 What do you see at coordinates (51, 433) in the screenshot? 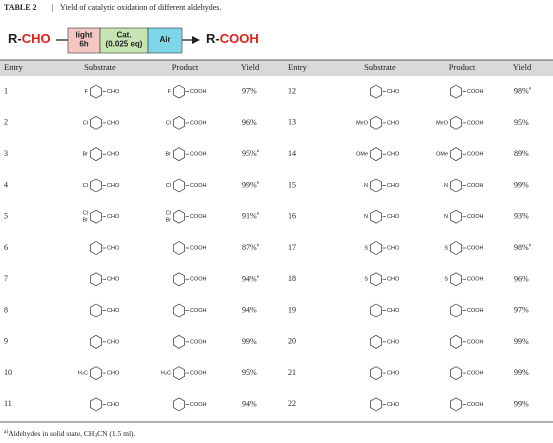
I see `footnote-text: Aldehydes in solid state, CH` at bounding box center [51, 433].